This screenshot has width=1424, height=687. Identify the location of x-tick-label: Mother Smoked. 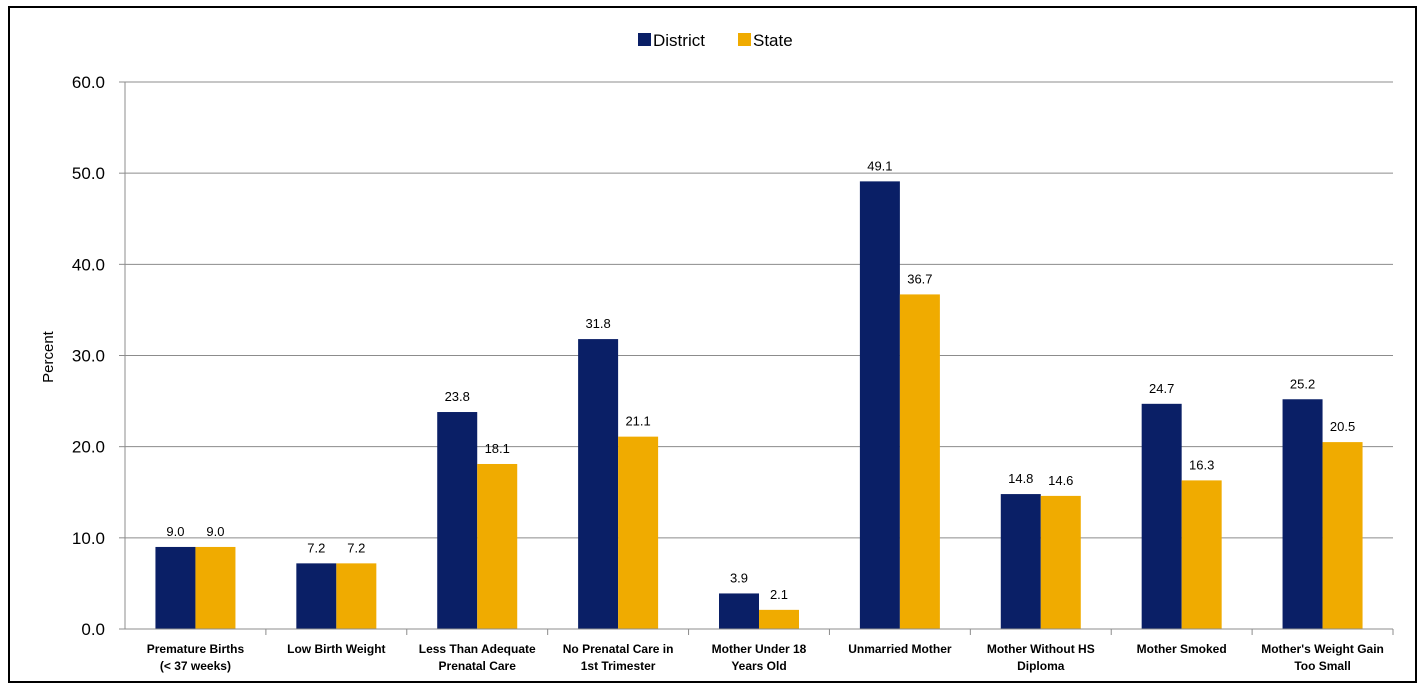
(1182, 649).